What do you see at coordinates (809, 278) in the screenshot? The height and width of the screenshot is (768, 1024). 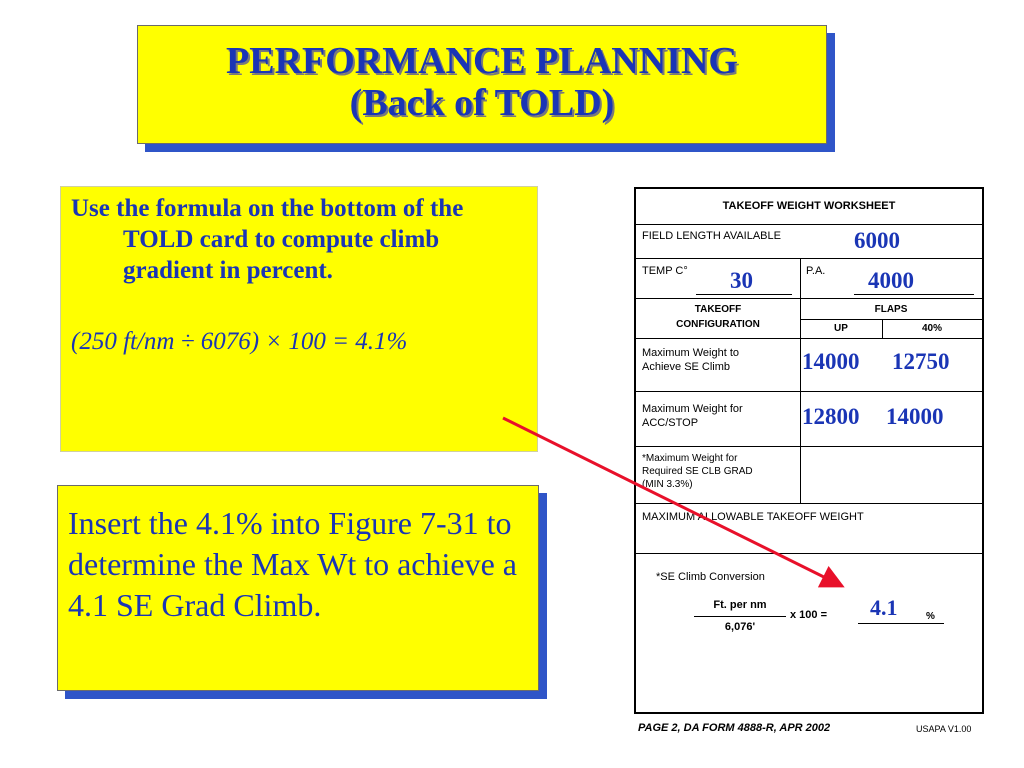 I see `temp-pa-row: TEMP C° 30 P.A. 4000` at bounding box center [809, 278].